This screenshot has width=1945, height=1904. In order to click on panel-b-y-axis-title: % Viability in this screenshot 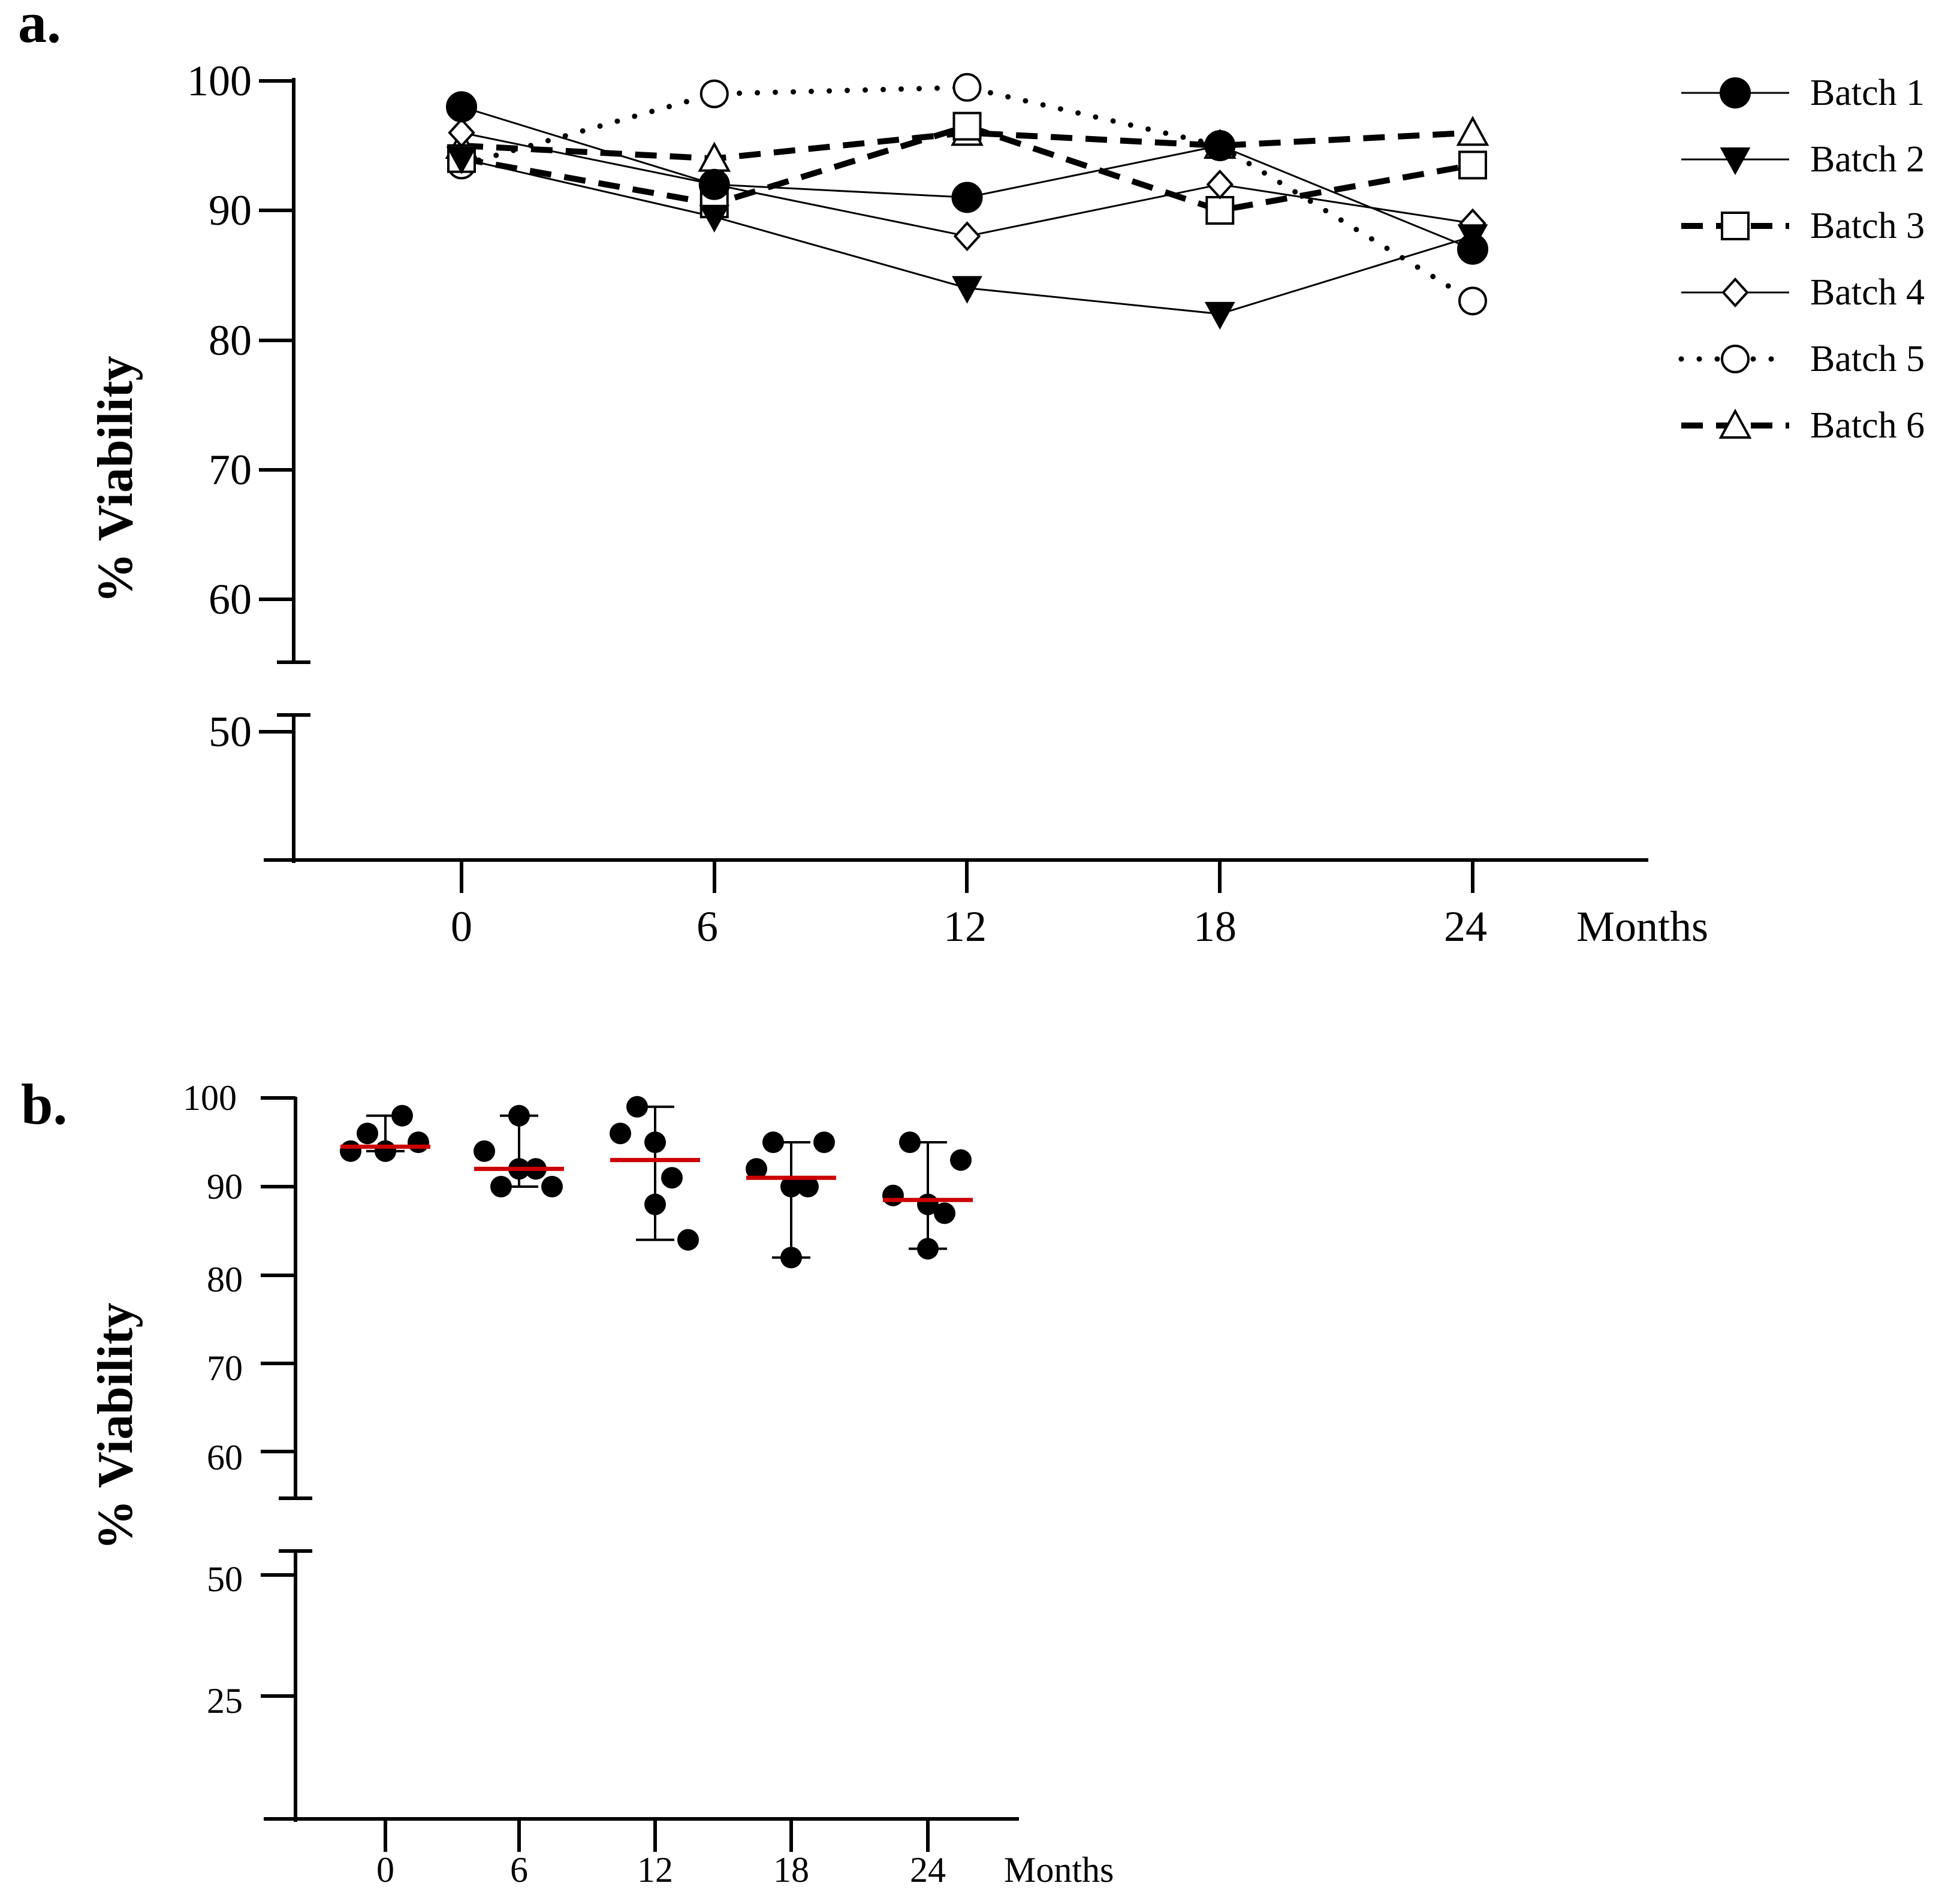, I will do `click(115, 1426)`.